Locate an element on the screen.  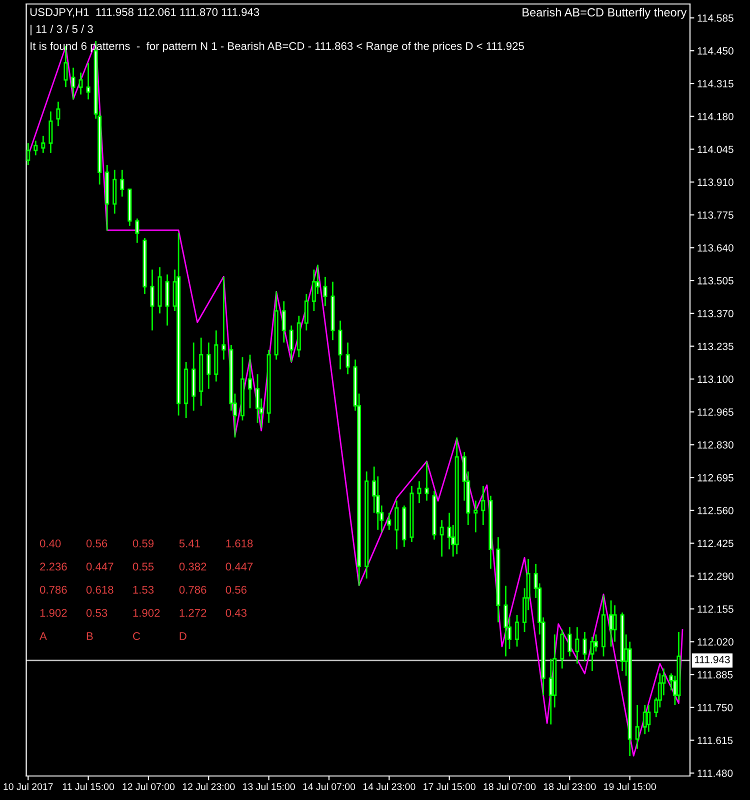
annotation: B is located at coordinates (89, 636).